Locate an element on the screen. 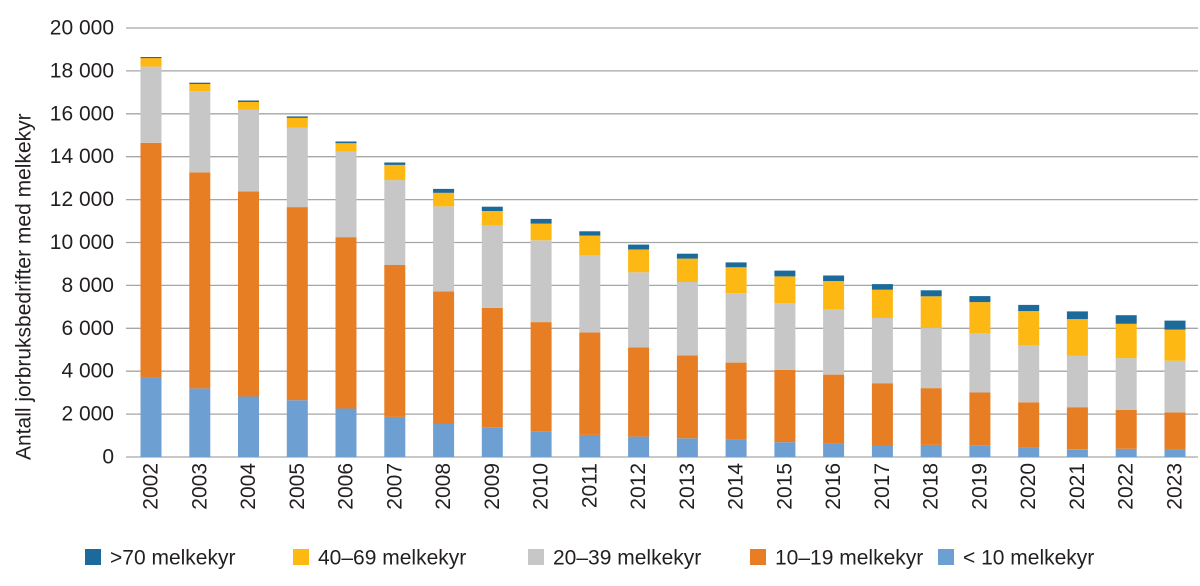 The image size is (1200, 586). bar-segment-2008-10-19-melkekyr is located at coordinates (444, 357).